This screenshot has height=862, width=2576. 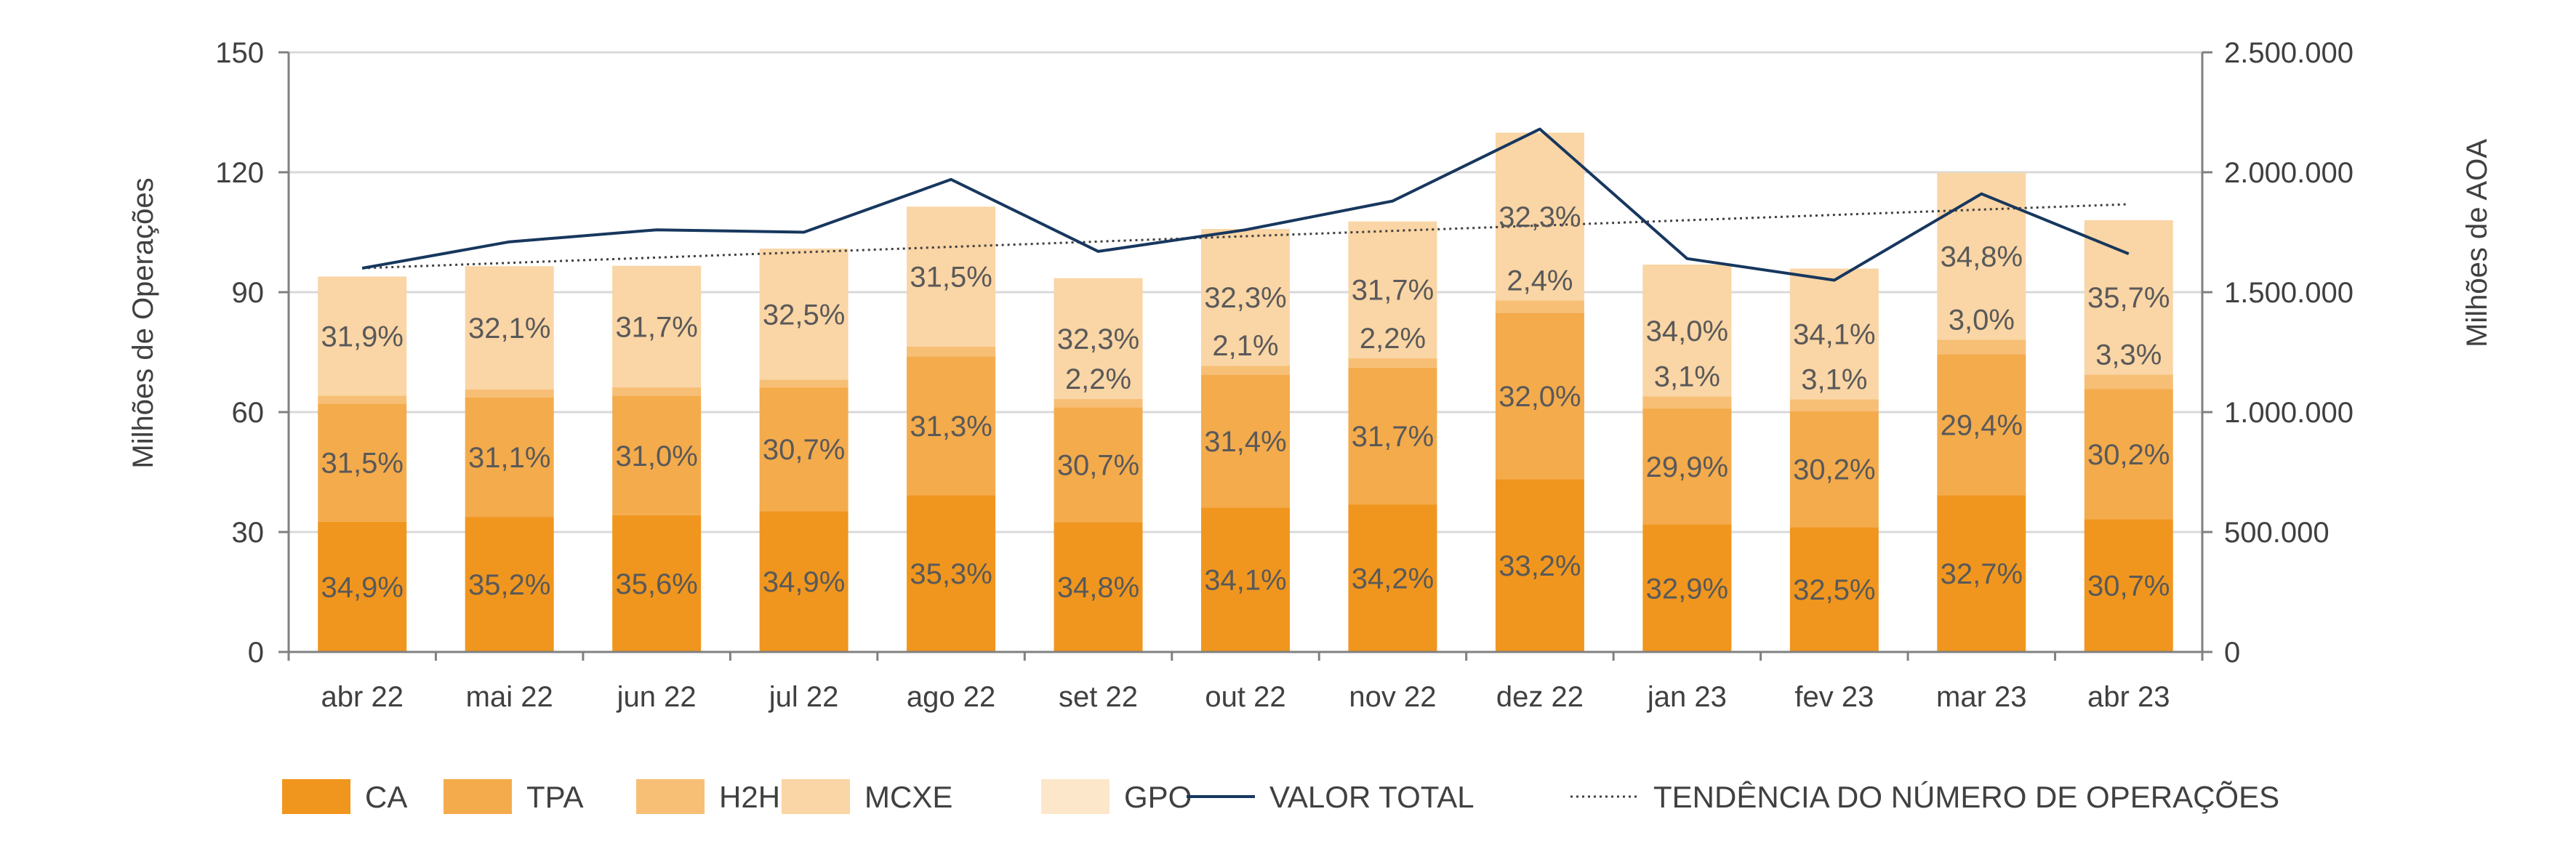 What do you see at coordinates (248, 413) in the screenshot?
I see `y-left-tick-label: 60` at bounding box center [248, 413].